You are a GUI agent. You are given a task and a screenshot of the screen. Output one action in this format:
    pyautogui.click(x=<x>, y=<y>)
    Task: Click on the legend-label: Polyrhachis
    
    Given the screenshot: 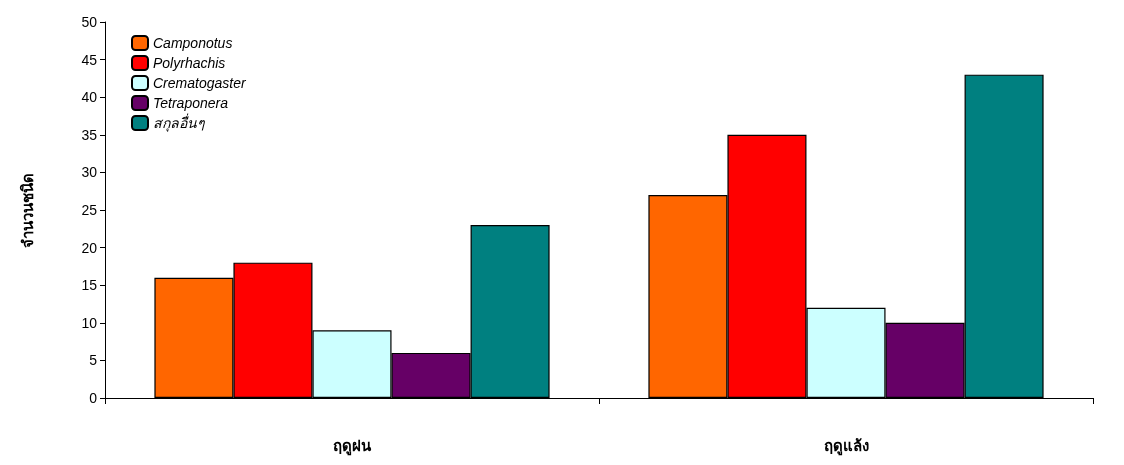 What is the action you would take?
    pyautogui.click(x=189, y=63)
    